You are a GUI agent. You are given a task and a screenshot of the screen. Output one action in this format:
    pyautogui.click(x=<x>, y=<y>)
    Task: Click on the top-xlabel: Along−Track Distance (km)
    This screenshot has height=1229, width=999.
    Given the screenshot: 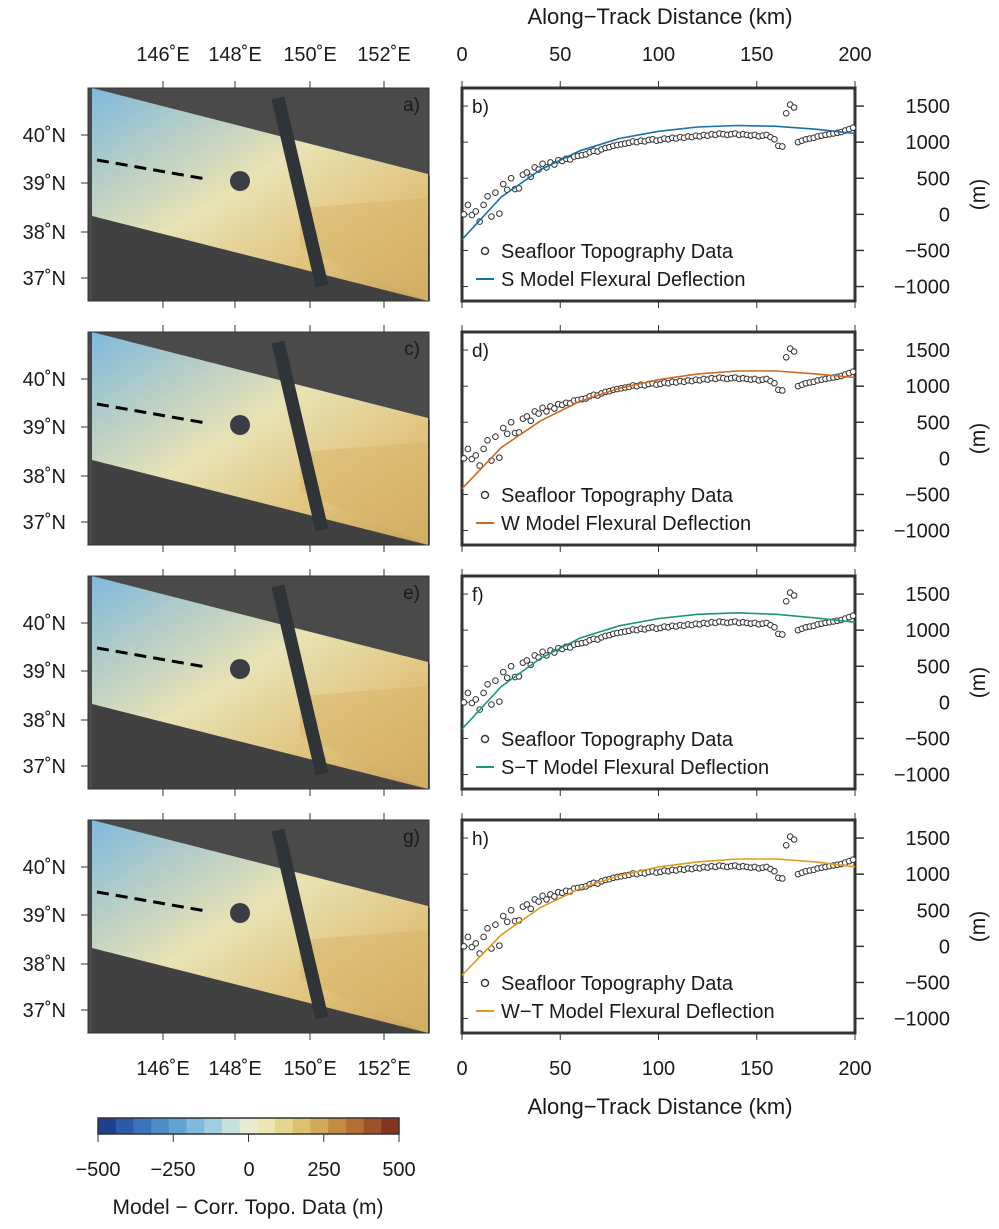 What is the action you would take?
    pyautogui.click(x=659, y=16)
    